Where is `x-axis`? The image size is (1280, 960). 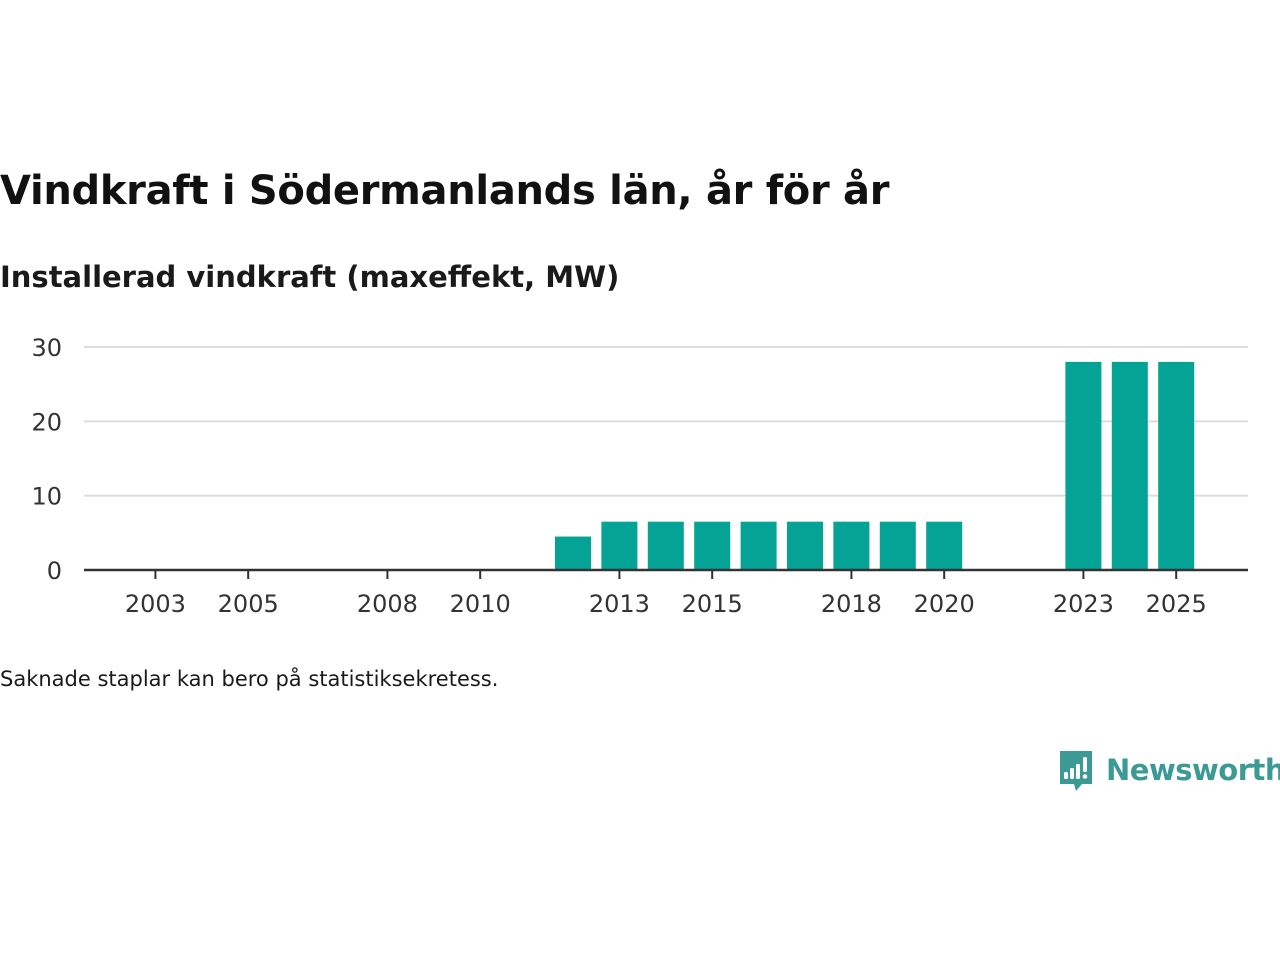
x-axis is located at coordinates (666, 573).